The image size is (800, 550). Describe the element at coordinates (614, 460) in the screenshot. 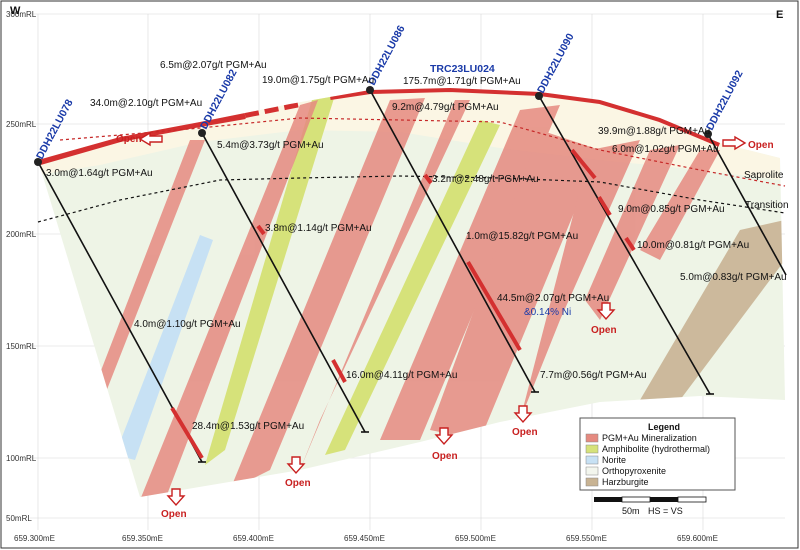

I see `legend-item-norite: Norite` at that location.